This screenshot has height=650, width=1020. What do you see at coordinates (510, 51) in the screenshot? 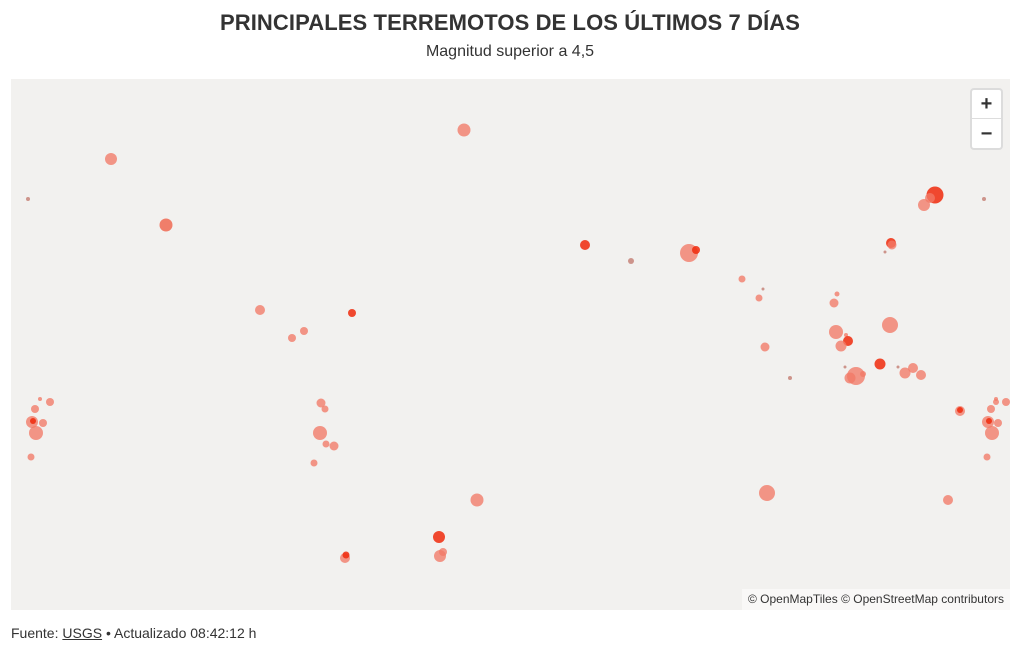
I see `page-subtitle: Magnitud superior a 4,5` at bounding box center [510, 51].